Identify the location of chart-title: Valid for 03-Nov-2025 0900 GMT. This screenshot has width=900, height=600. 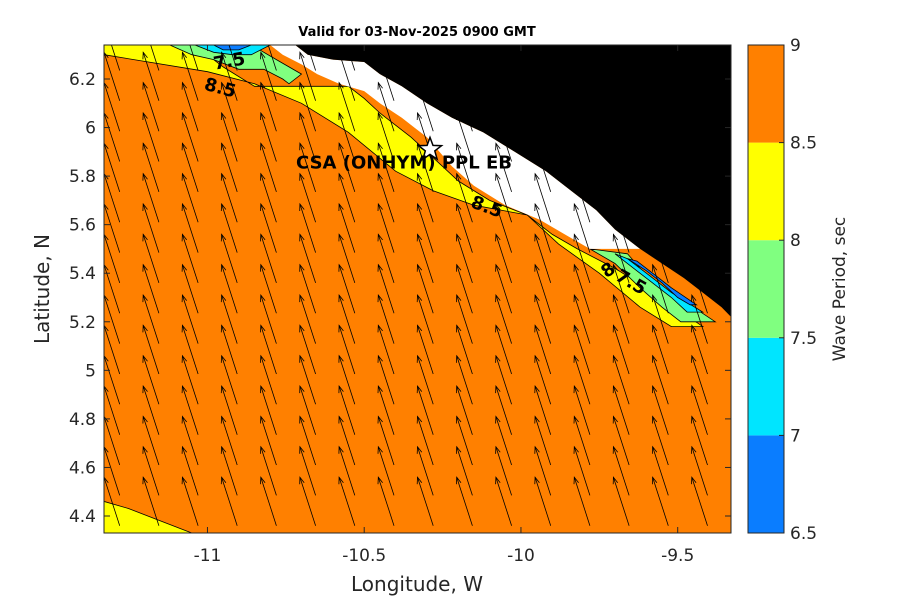
(417, 32).